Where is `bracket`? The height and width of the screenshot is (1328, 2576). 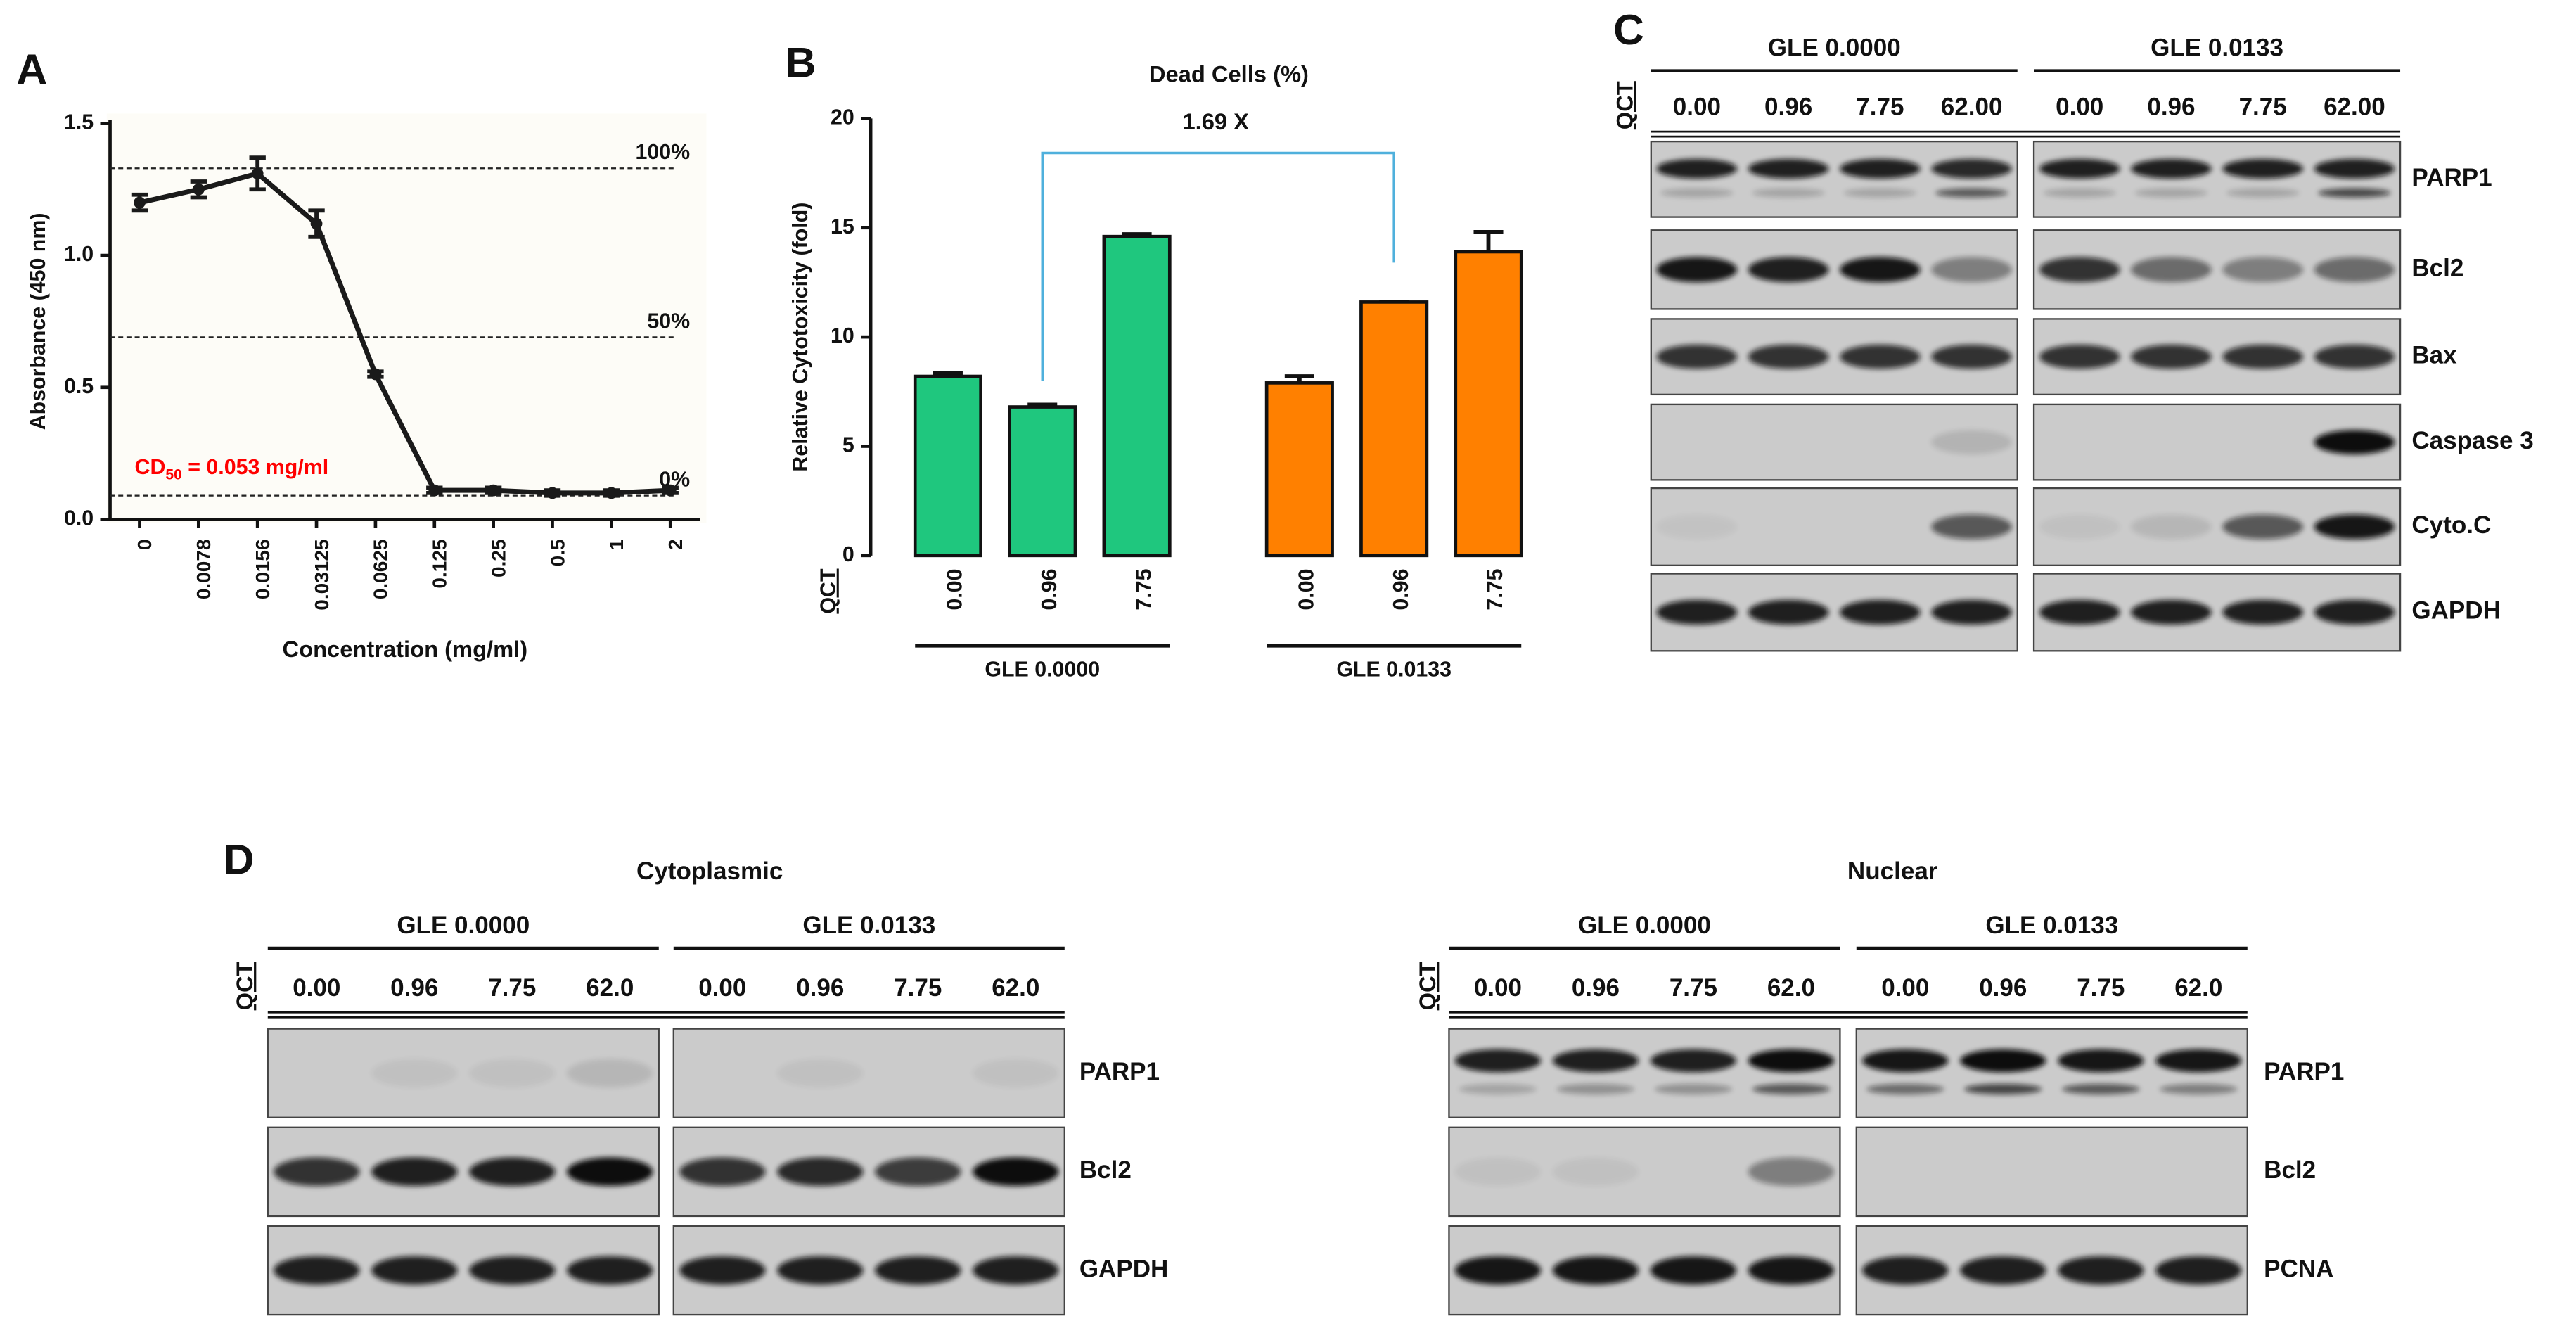
bracket is located at coordinates (1218, 266).